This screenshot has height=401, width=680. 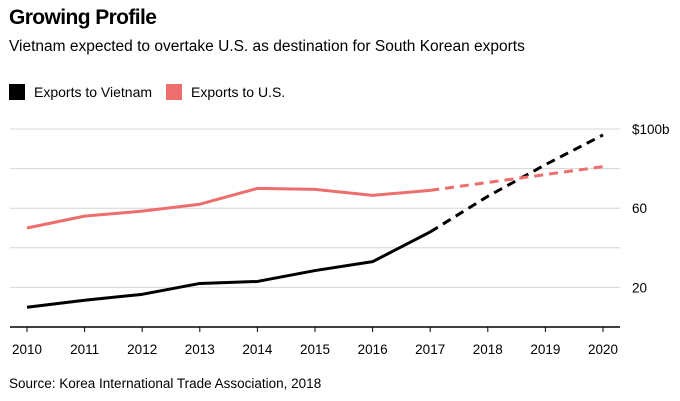 What do you see at coordinates (154, 92) in the screenshot?
I see `legend: Exports to Vietnam Exports to U.S.` at bounding box center [154, 92].